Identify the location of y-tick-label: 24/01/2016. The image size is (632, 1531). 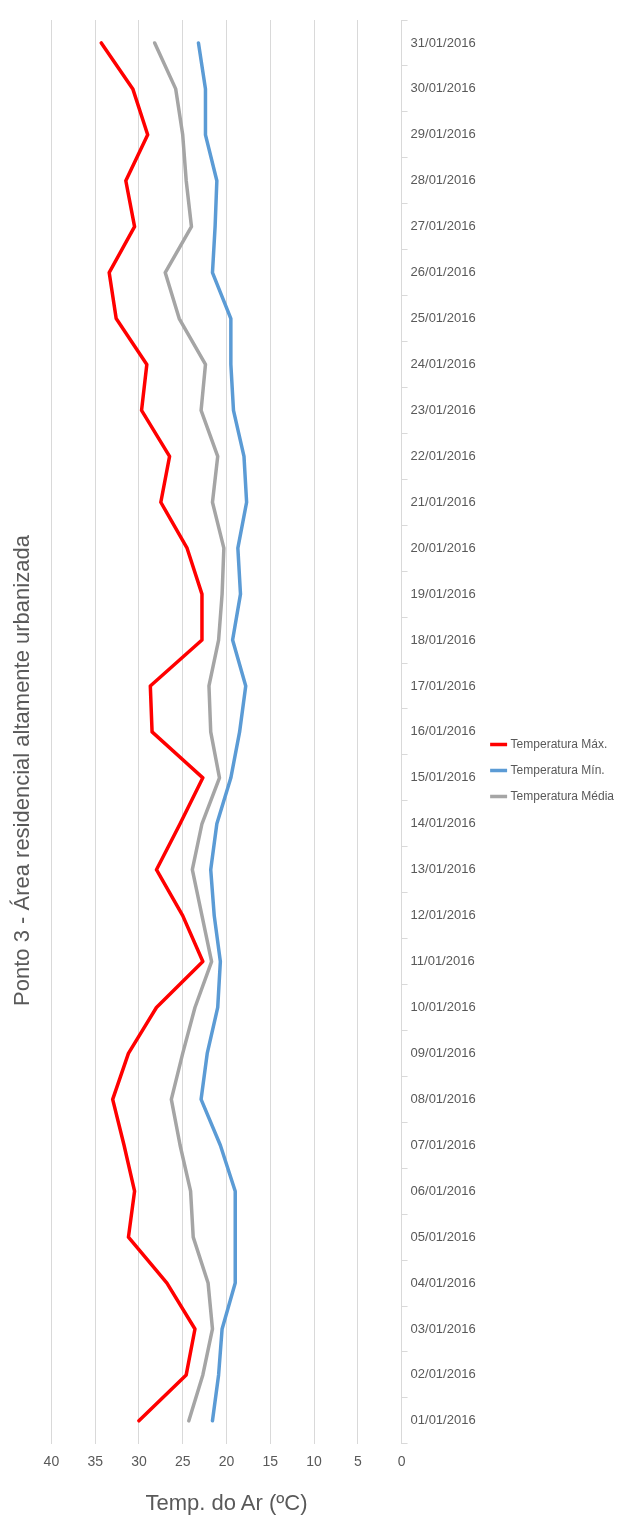
(443, 364).